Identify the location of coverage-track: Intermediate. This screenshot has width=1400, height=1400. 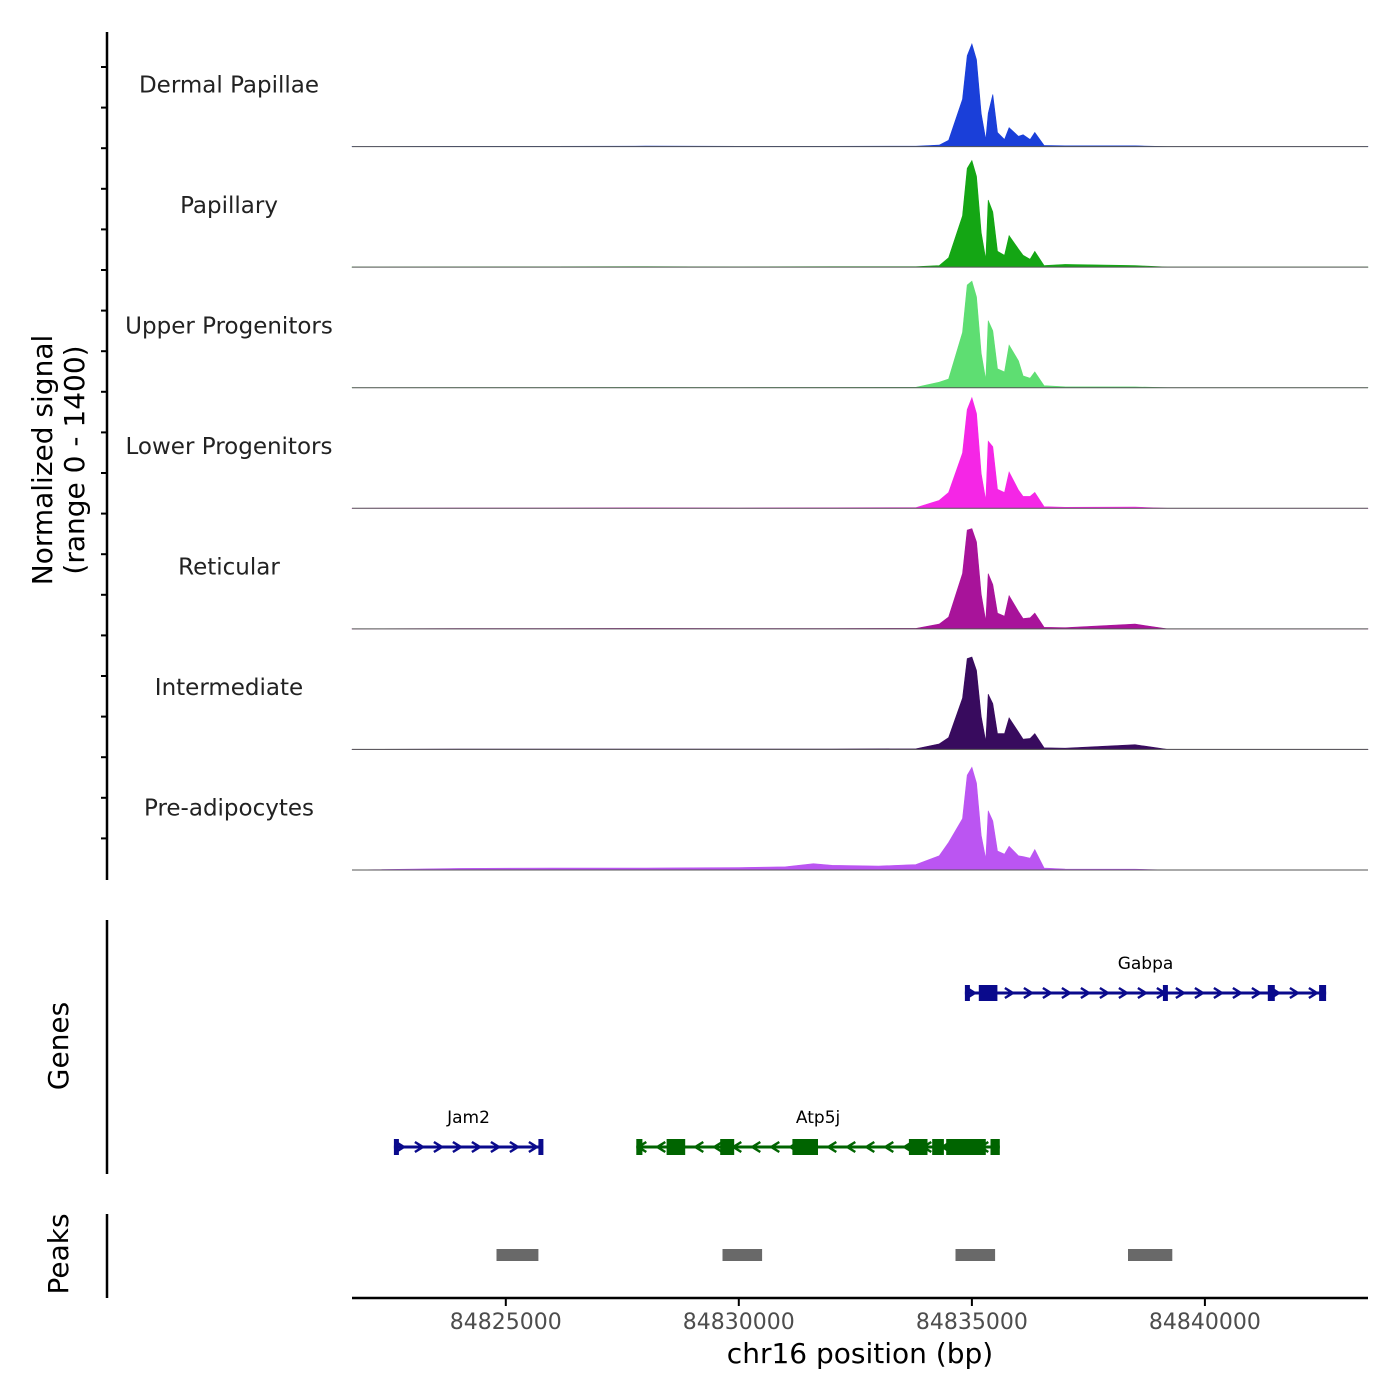
(762, 703).